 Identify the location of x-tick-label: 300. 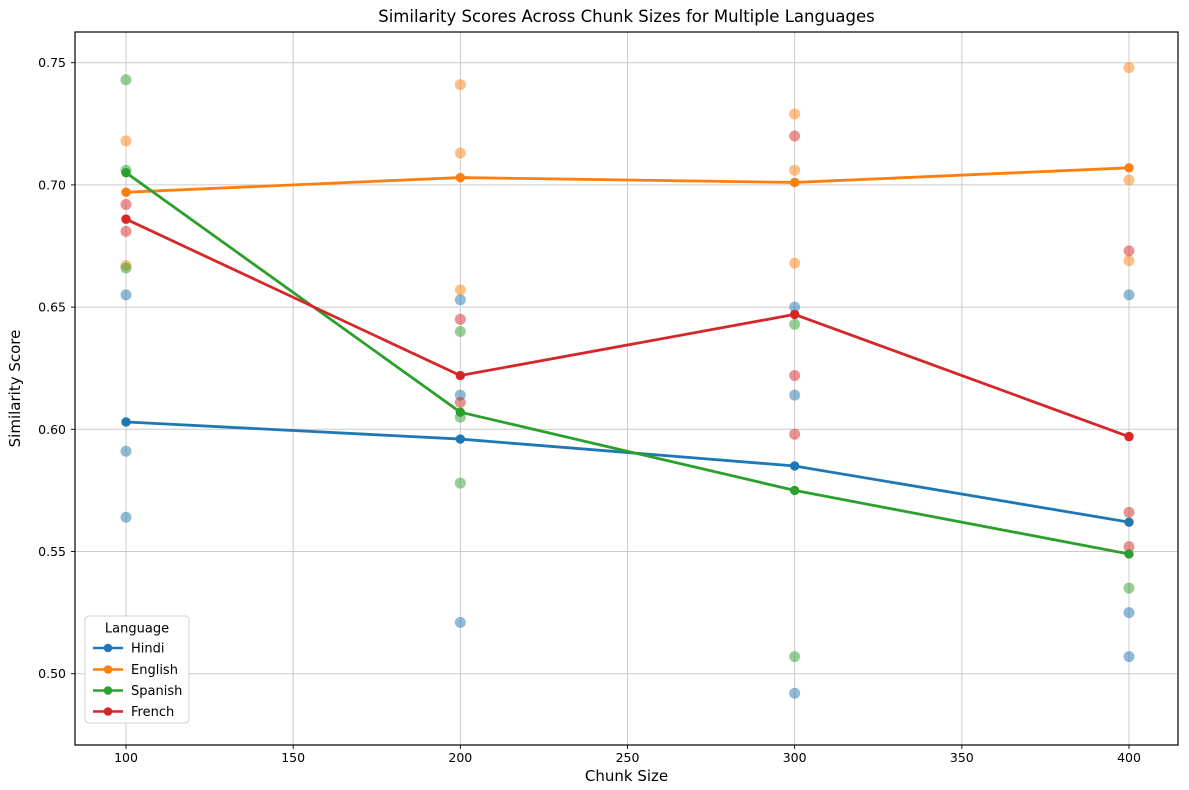
(795, 757).